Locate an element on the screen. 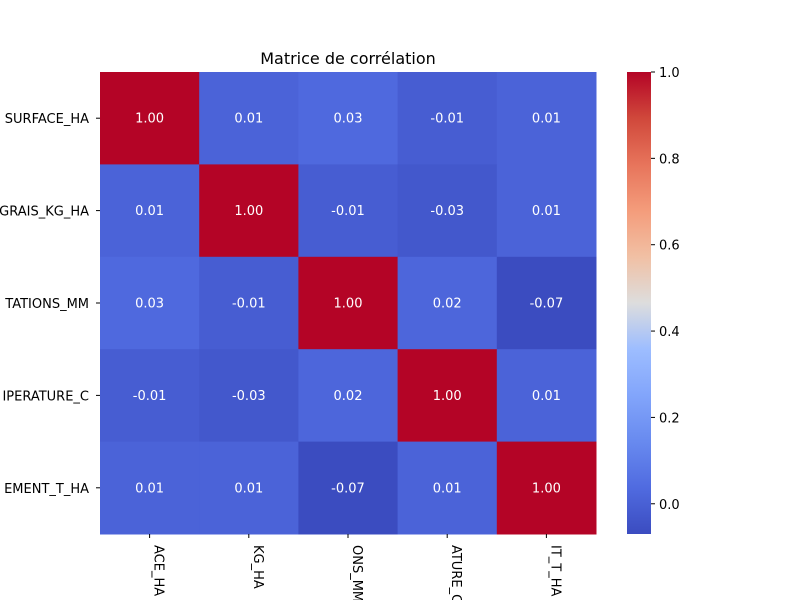  colorbar-gradient is located at coordinates (639, 303).